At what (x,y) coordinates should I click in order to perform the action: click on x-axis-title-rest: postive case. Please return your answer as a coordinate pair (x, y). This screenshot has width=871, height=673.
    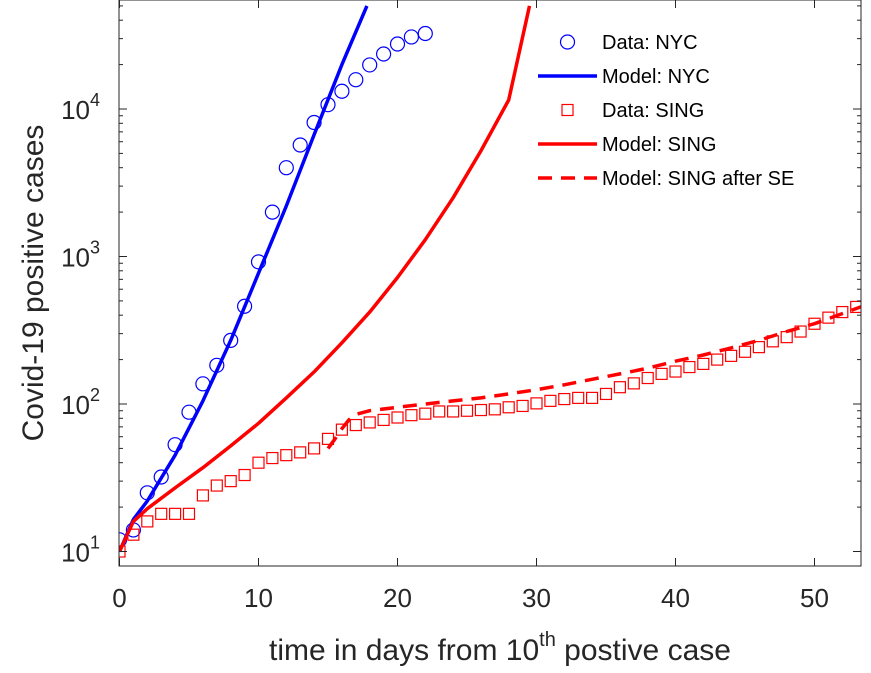
    Looking at the image, I should click on (643, 650).